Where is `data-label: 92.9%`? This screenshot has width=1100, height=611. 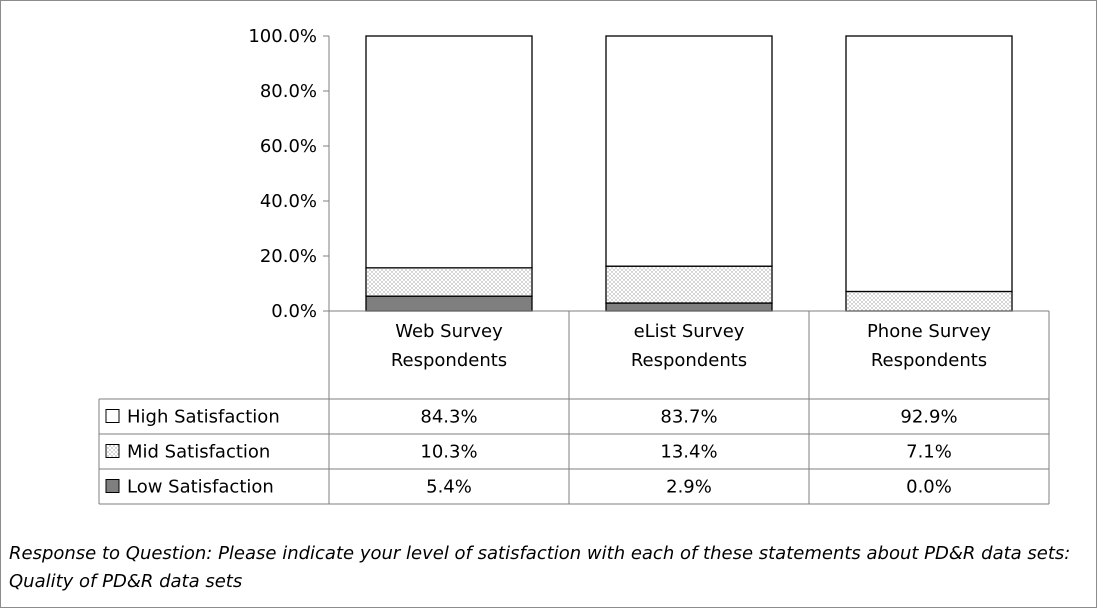 data-label: 92.9% is located at coordinates (928, 417).